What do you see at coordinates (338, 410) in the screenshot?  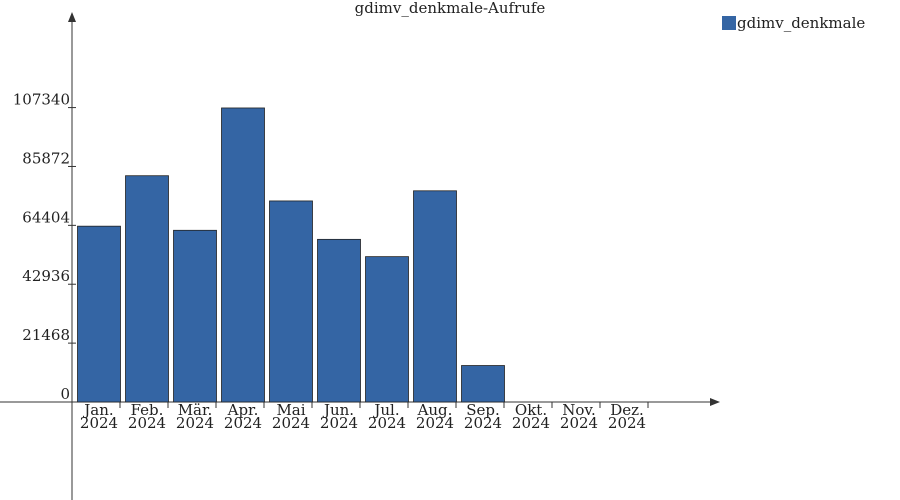 I see `x-tick-label: Jun.` at bounding box center [338, 410].